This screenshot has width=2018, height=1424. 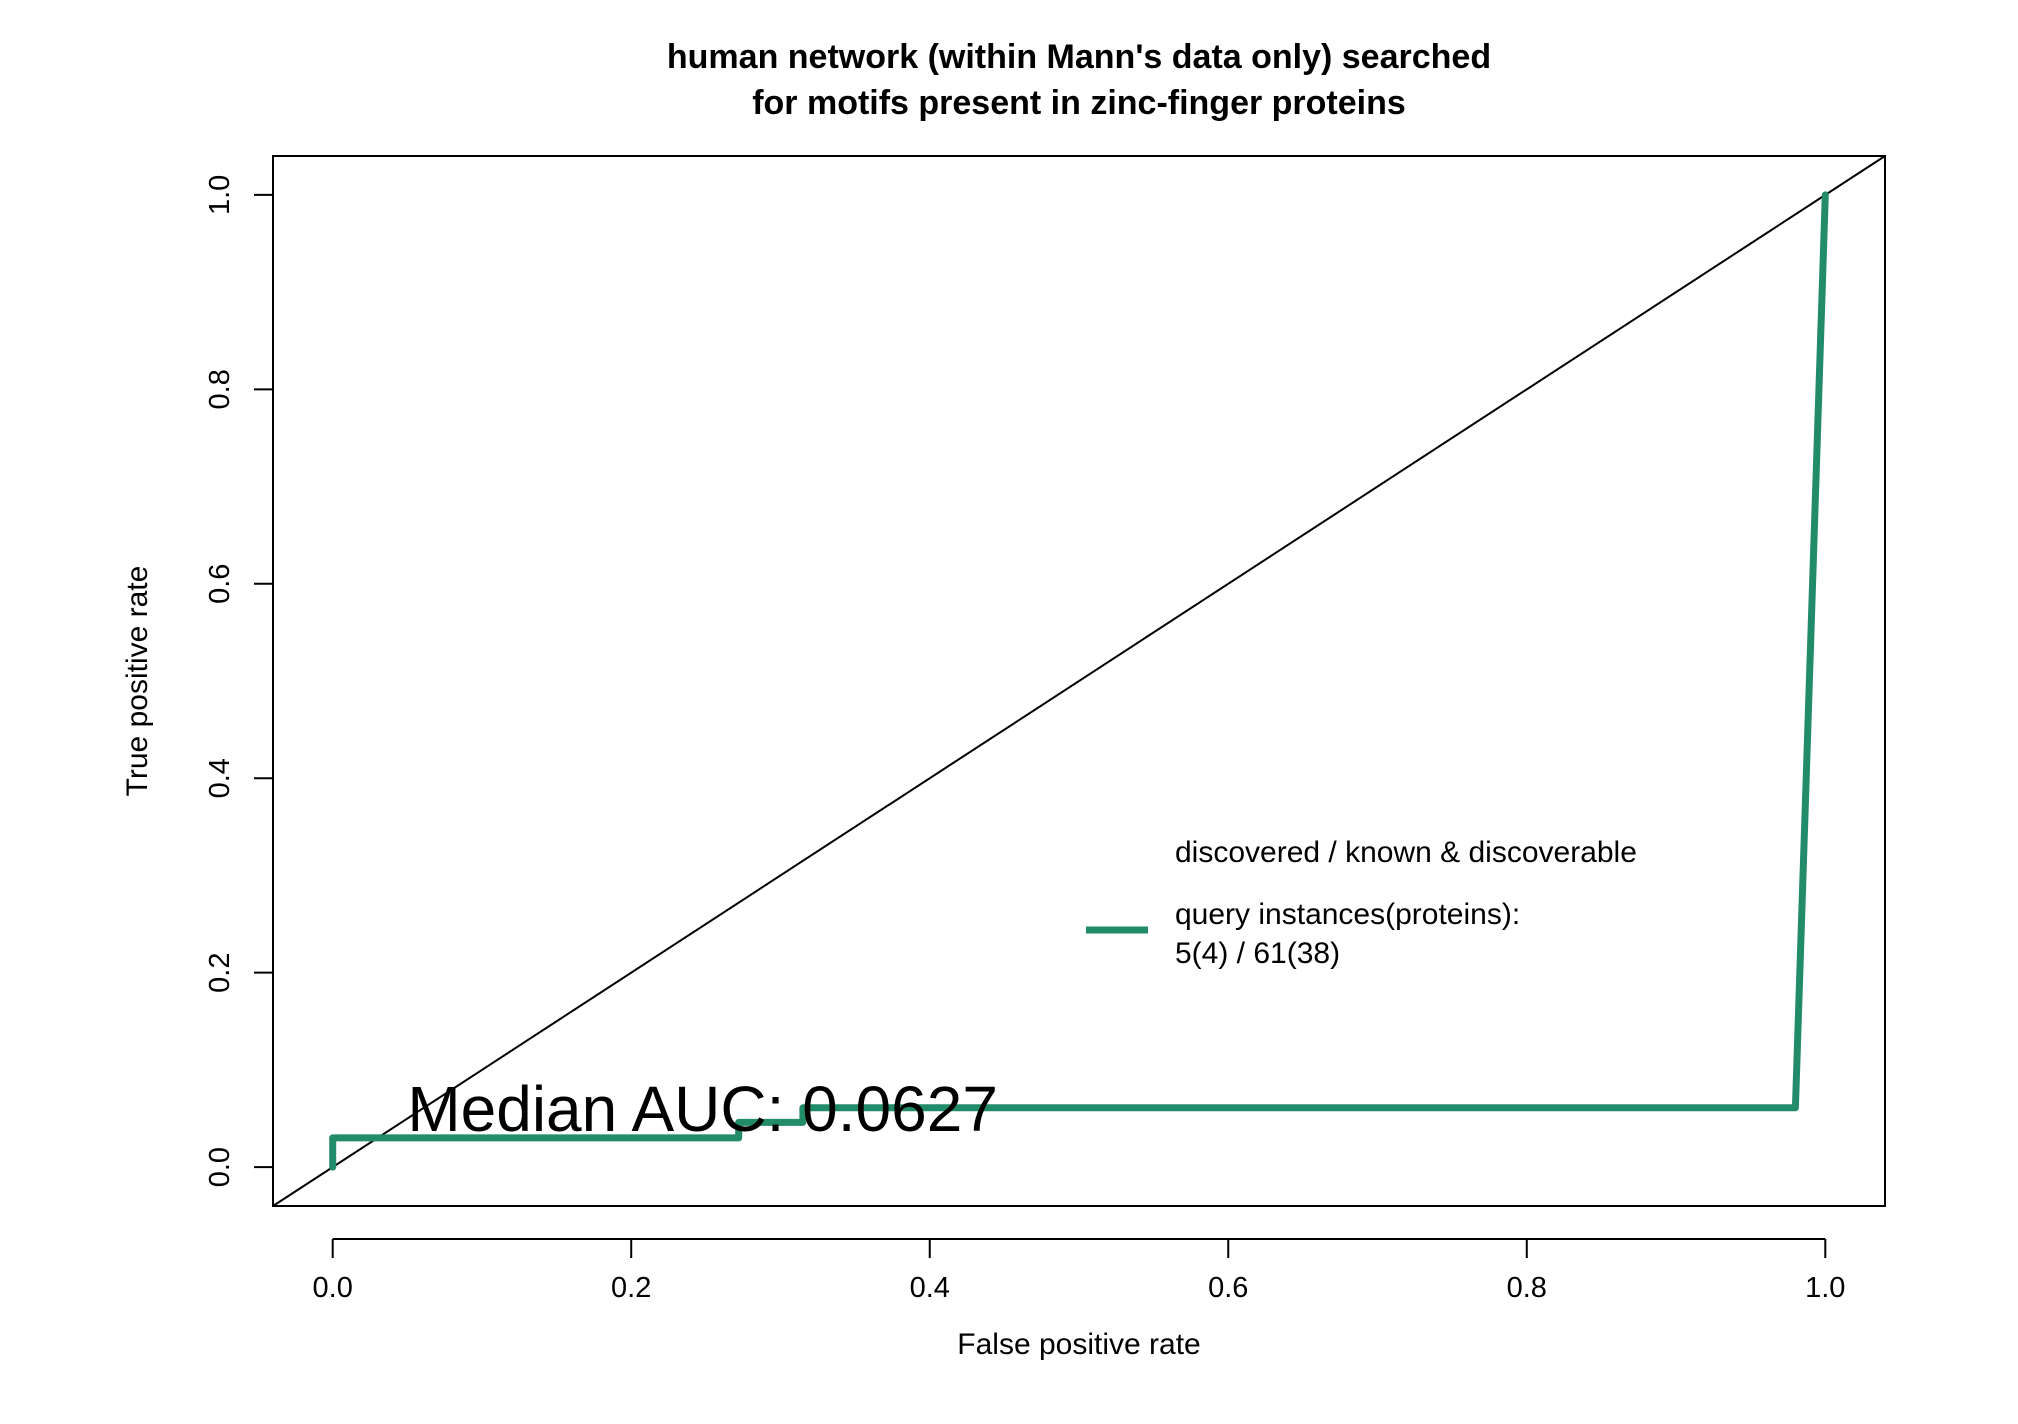 What do you see at coordinates (1078, 1344) in the screenshot?
I see `x-axis-label: False positive rate` at bounding box center [1078, 1344].